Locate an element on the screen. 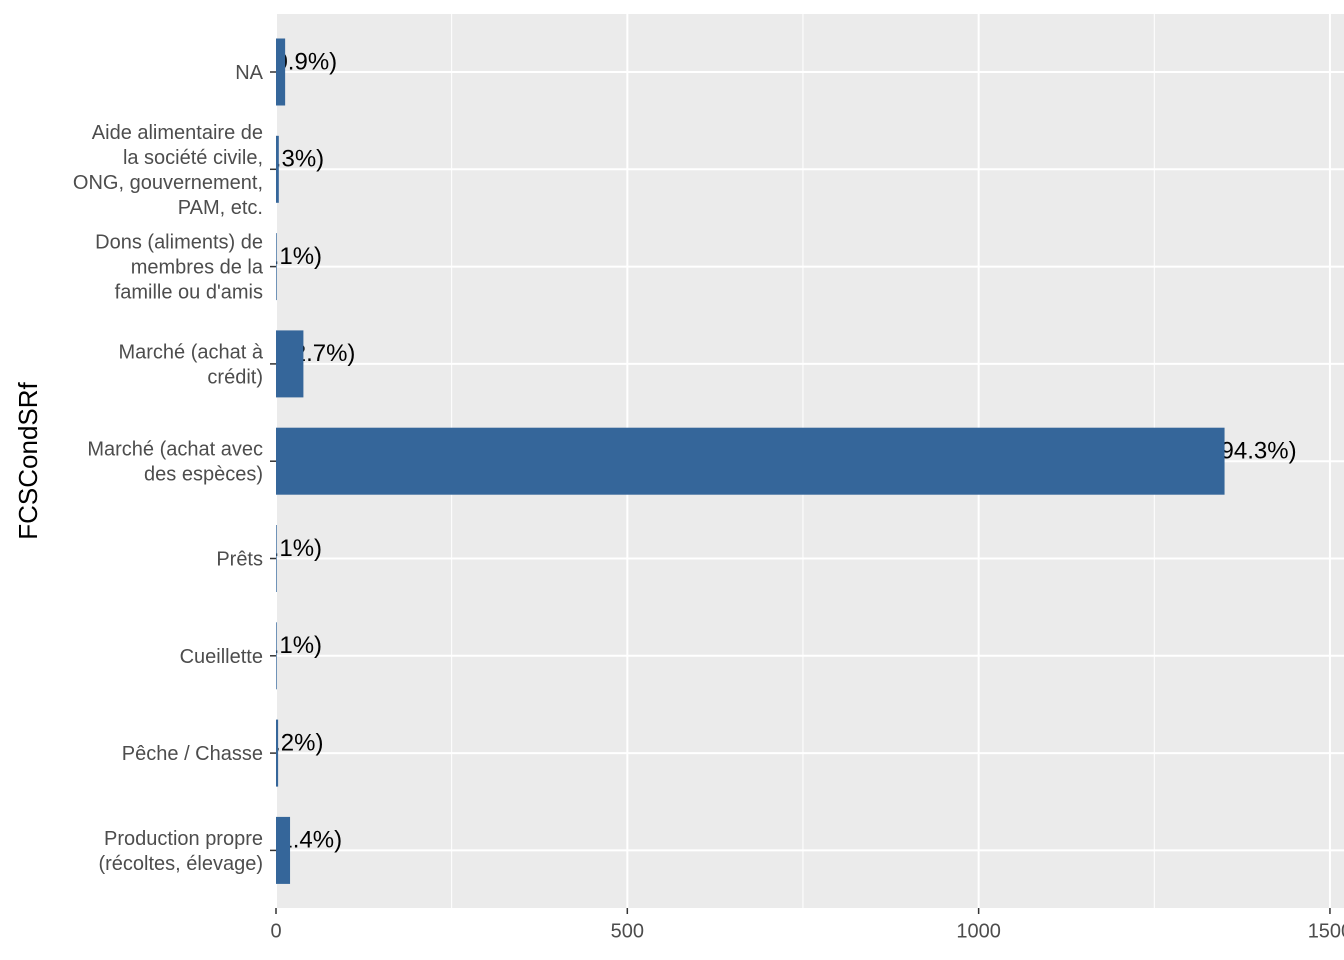 This screenshot has height=960, width=1344. x-tick-label: 1500 is located at coordinates (1326, 931).